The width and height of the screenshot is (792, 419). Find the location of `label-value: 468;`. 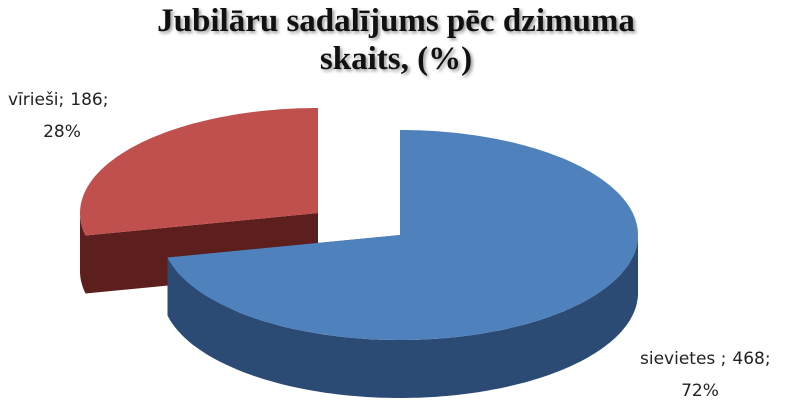

label-value: 468; is located at coordinates (751, 359).